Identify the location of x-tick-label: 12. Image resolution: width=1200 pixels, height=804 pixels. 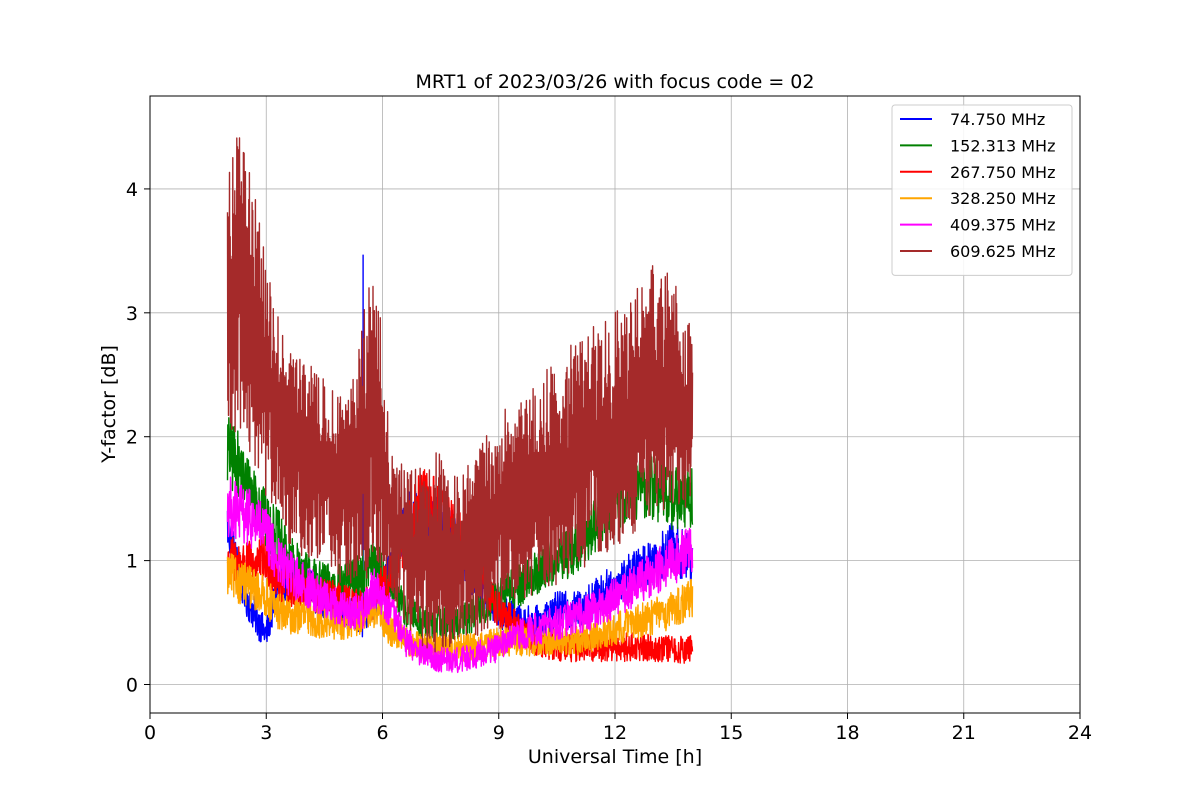
(615, 733).